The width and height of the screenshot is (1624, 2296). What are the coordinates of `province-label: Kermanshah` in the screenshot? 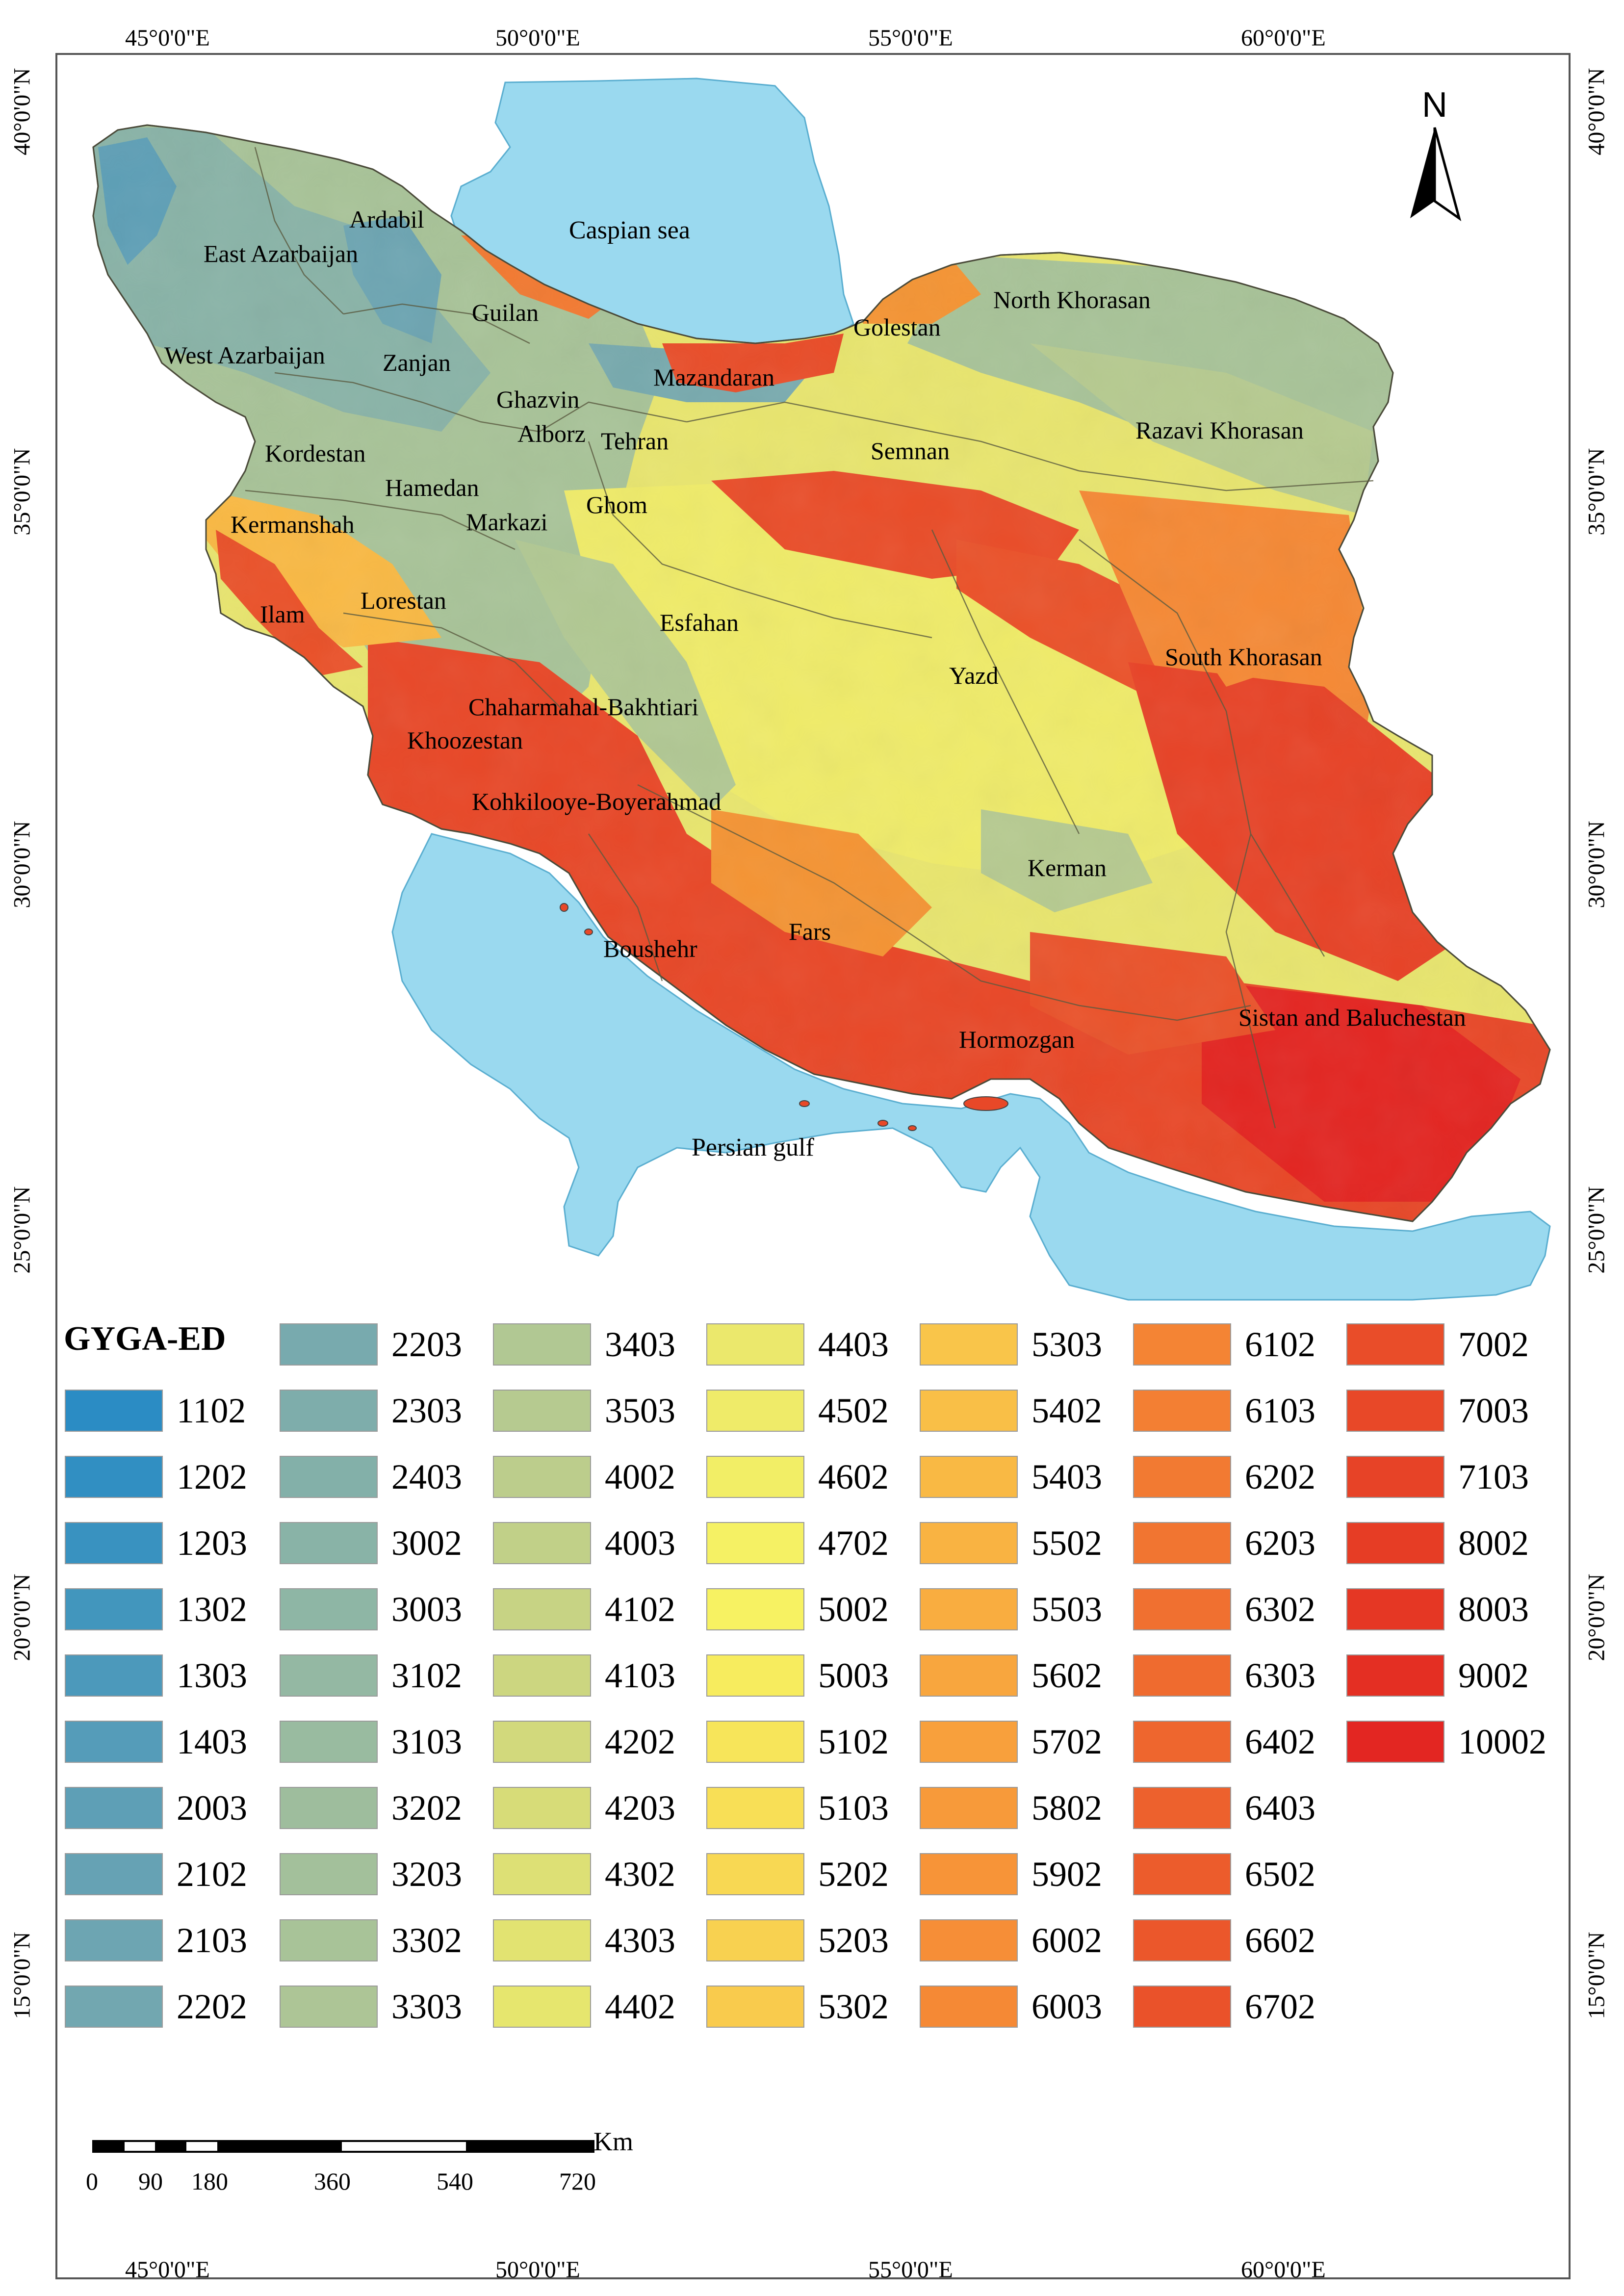 It's located at (293, 524).